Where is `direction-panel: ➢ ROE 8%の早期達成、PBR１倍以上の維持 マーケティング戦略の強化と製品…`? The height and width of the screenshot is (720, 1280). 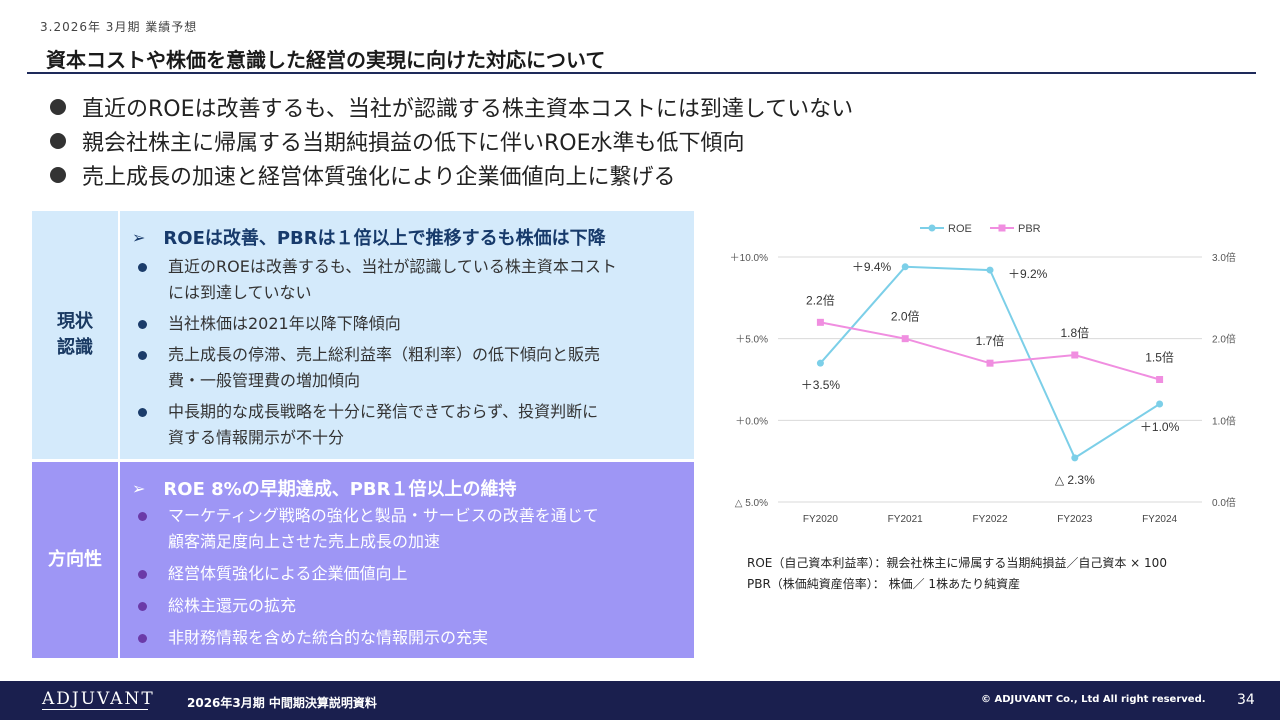
direction-panel: ➢ ROE 8%の早期達成、PBR１倍以上の維持 マーケティング戦略の強化と製品… is located at coordinates (407, 560).